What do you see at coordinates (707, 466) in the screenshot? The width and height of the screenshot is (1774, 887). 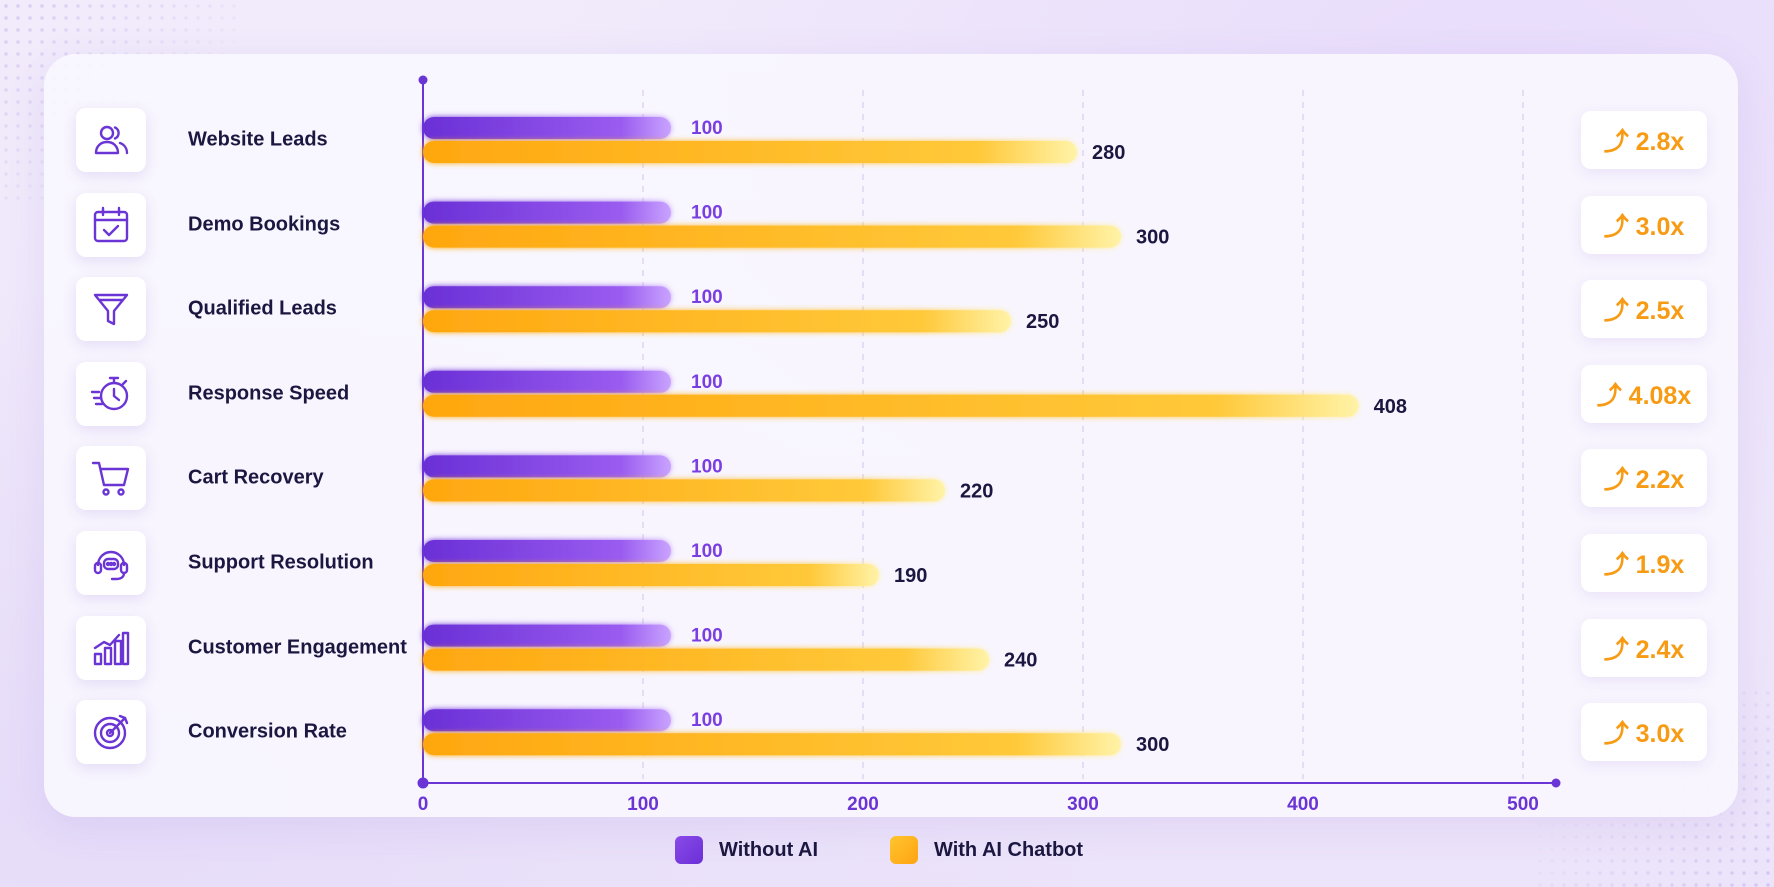 I see `value-label-without-ai-5: 100` at bounding box center [707, 466].